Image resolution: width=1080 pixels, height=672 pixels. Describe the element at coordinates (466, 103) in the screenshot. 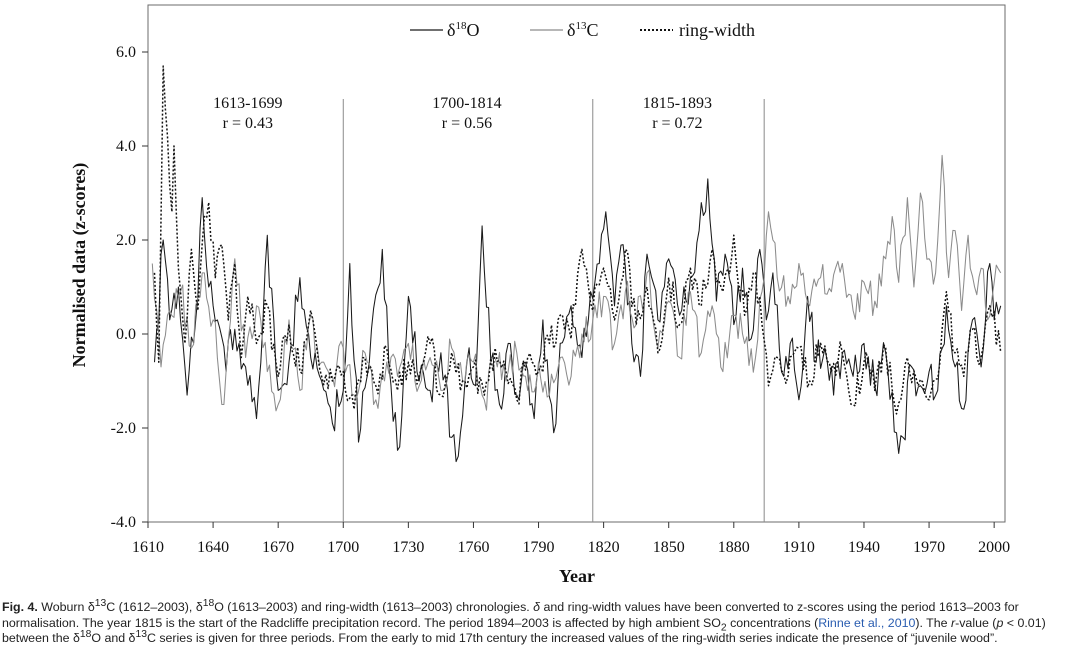

I see `period-label-2: 1700-1814` at that location.